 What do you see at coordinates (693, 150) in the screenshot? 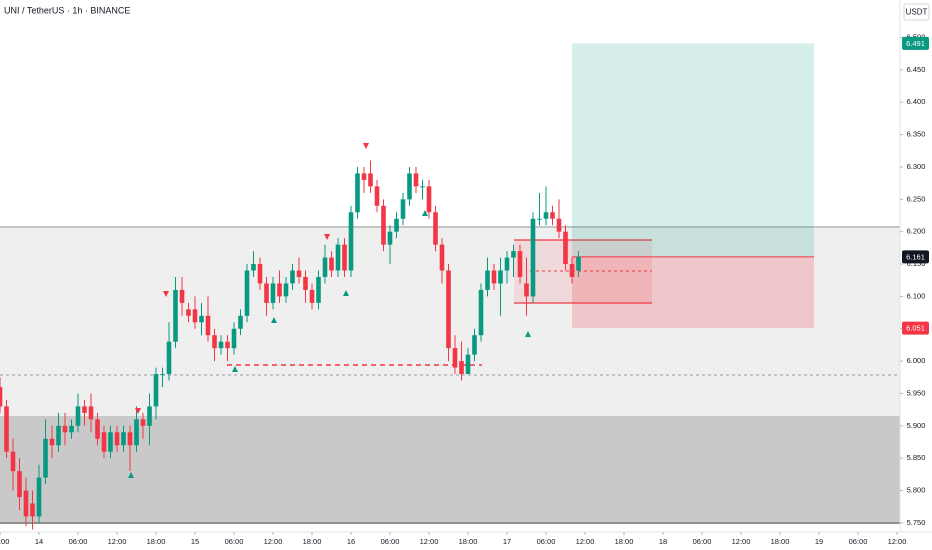
I see `profit-zone` at bounding box center [693, 150].